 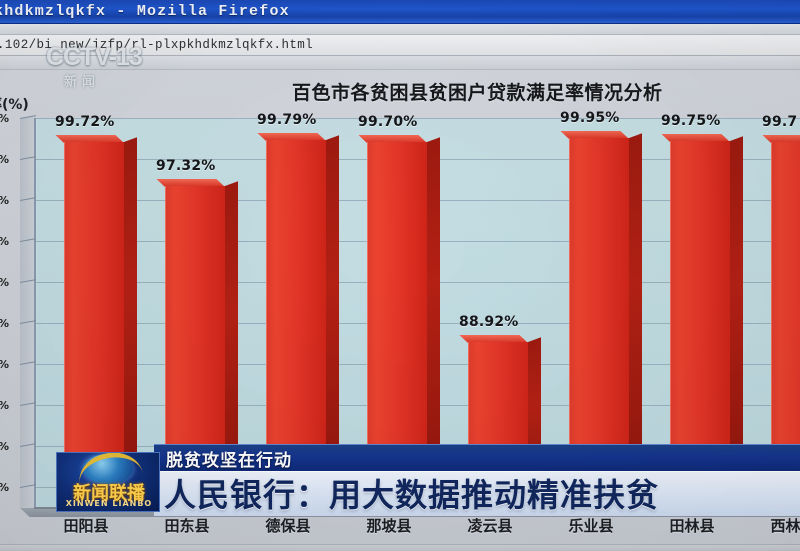 I want to click on browser-title-bar: khdkmzlqkfx - Mozilla Firefox, so click(x=400, y=12).